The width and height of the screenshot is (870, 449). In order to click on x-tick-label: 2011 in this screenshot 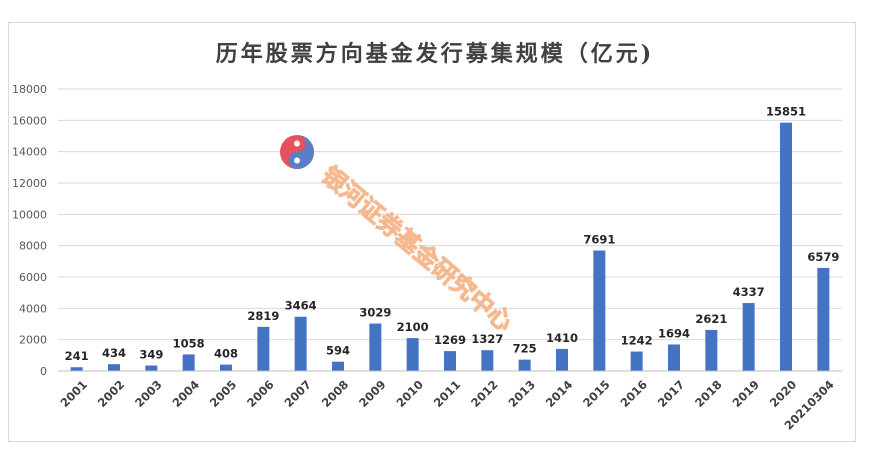, I will do `click(447, 393)`.